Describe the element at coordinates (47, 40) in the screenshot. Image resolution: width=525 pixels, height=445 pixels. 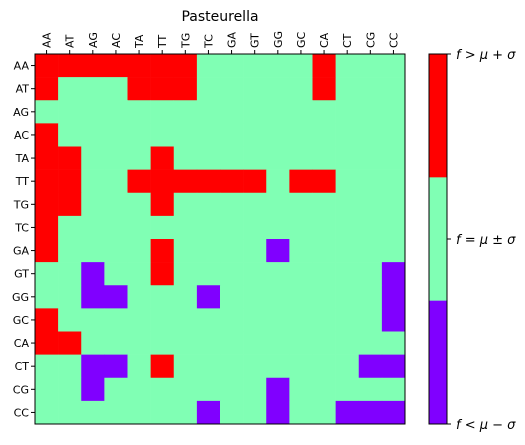
I see `x-tick-label: AA` at that location.